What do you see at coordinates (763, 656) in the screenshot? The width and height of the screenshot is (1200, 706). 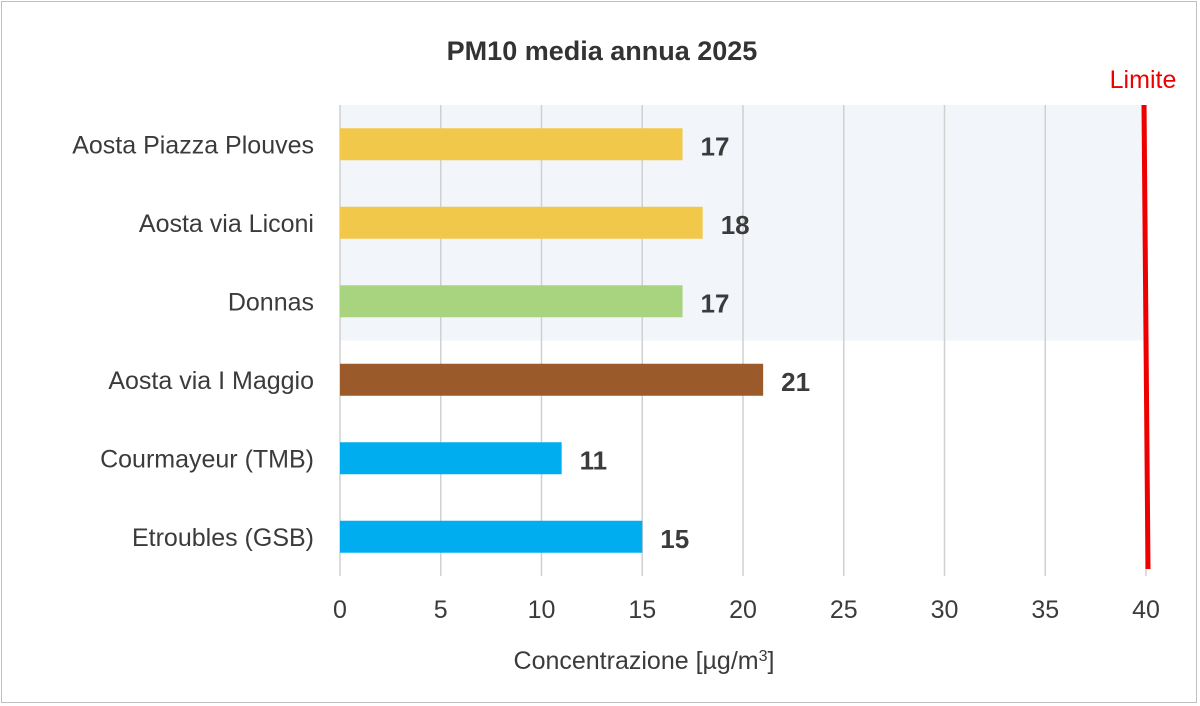 I see `x-axis-title-superscript: 3` at bounding box center [763, 656].